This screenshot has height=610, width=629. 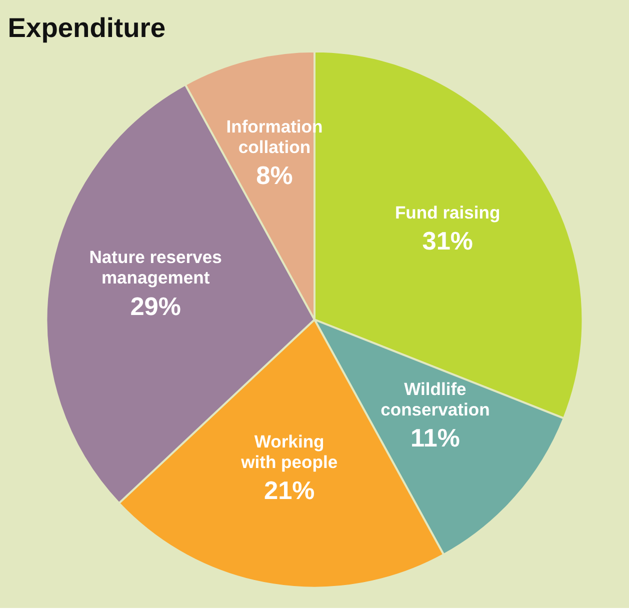 I want to click on category-label: Wildlife conservation, so click(x=435, y=399).